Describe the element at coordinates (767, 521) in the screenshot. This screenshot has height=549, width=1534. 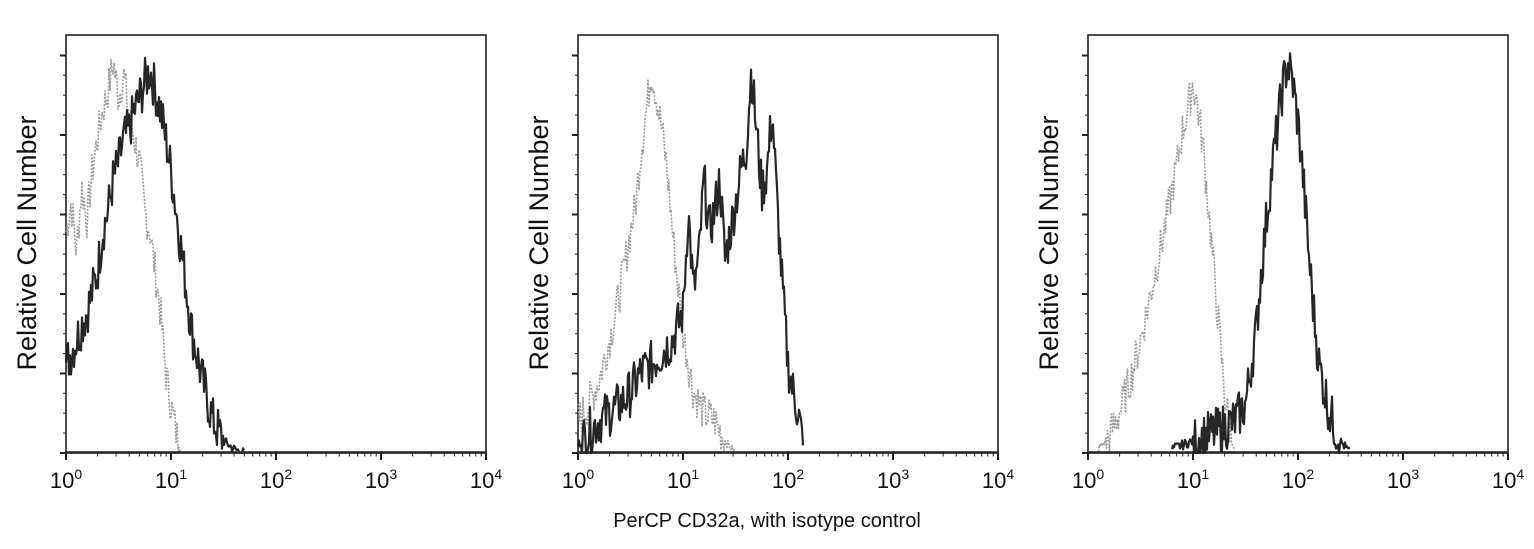
I see `shared-x-axis-label: PerCP CD32a, with isotype control` at that location.